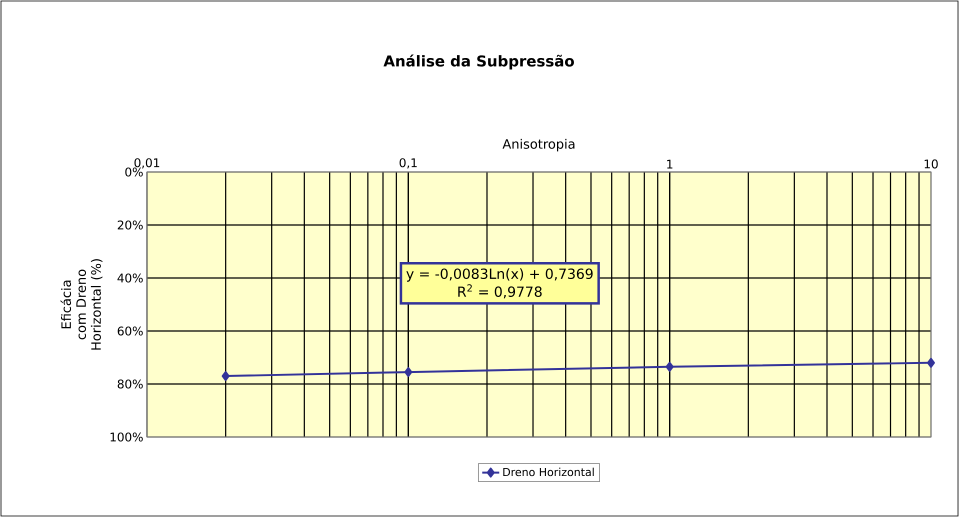 This screenshot has width=959, height=517. I want to click on y-tick-label: 0%, so click(134, 172).